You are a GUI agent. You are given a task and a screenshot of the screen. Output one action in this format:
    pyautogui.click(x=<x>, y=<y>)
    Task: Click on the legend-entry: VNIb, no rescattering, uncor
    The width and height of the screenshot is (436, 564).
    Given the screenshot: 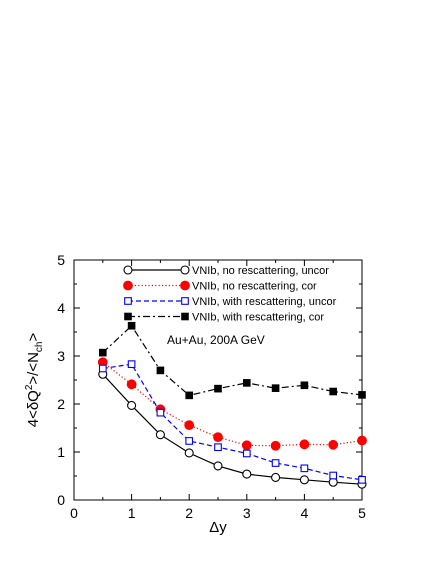 What is the action you would take?
    pyautogui.click(x=226, y=271)
    